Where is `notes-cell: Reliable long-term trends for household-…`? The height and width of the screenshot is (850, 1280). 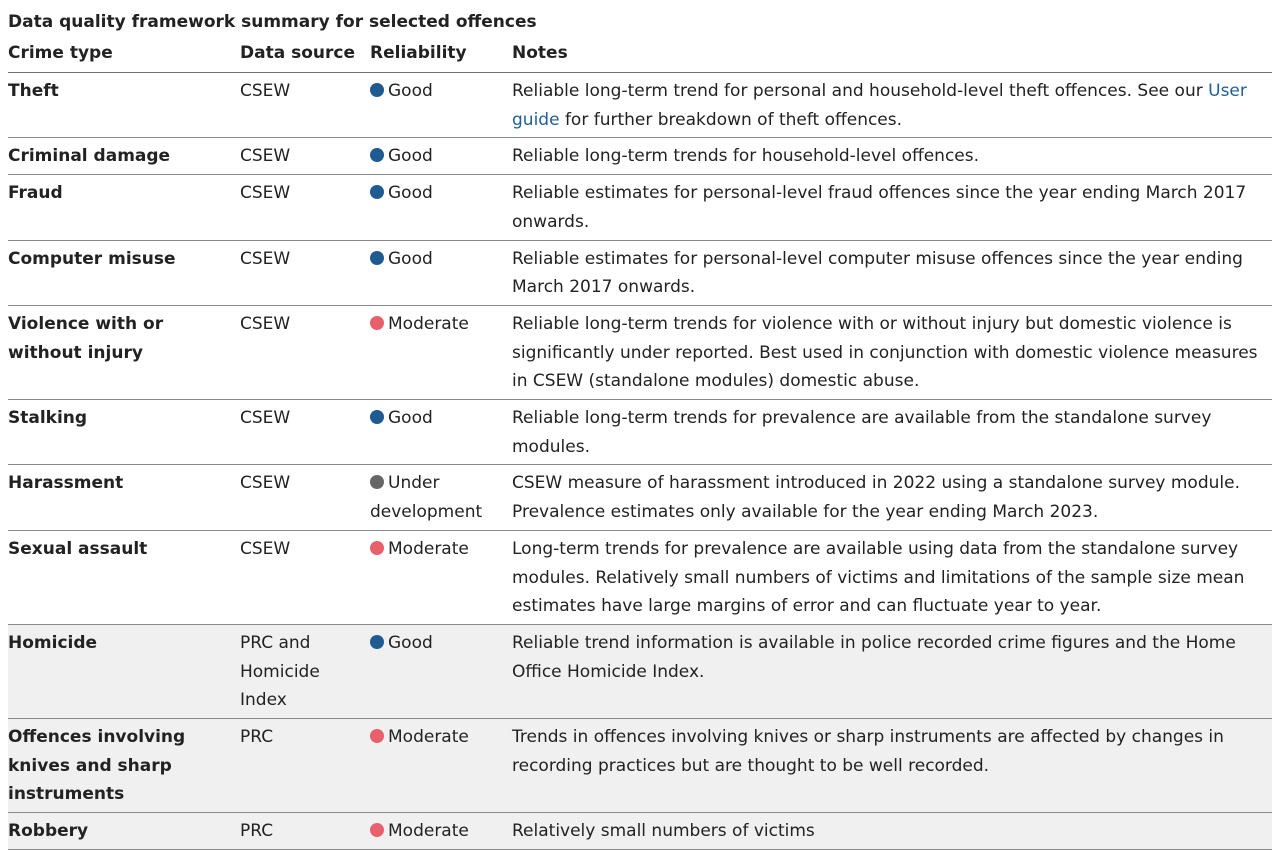
notes-cell: Reliable long-term trends for household-… is located at coordinates (892, 156).